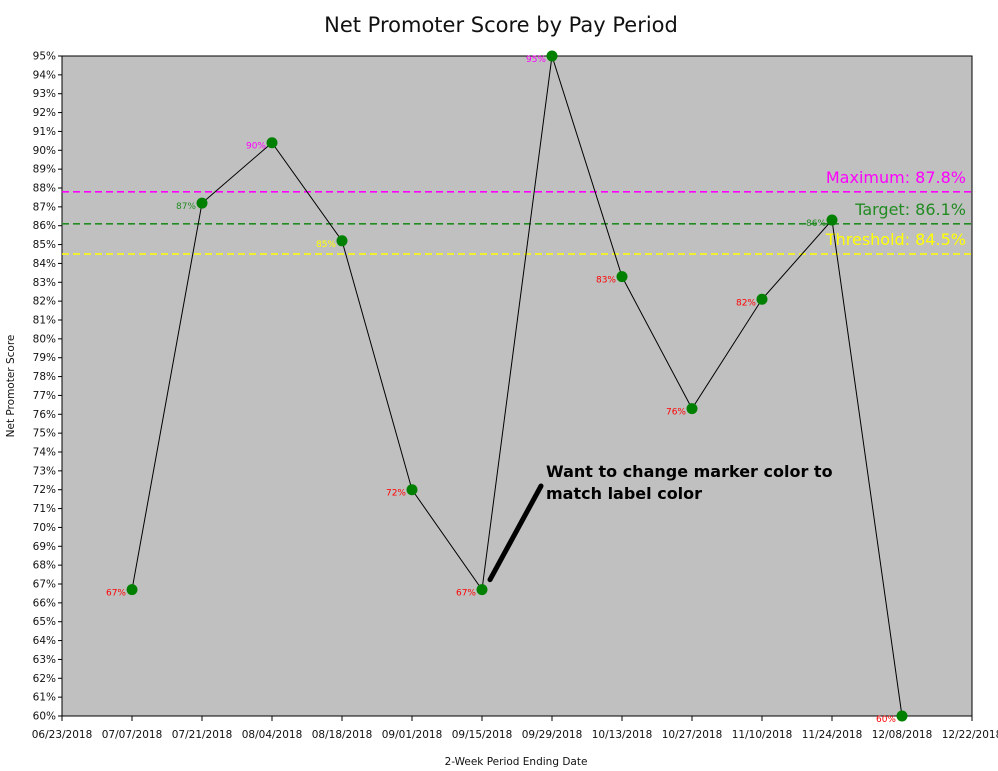 The width and height of the screenshot is (998, 771). I want to click on y-tick-label: 66%, so click(44, 603).